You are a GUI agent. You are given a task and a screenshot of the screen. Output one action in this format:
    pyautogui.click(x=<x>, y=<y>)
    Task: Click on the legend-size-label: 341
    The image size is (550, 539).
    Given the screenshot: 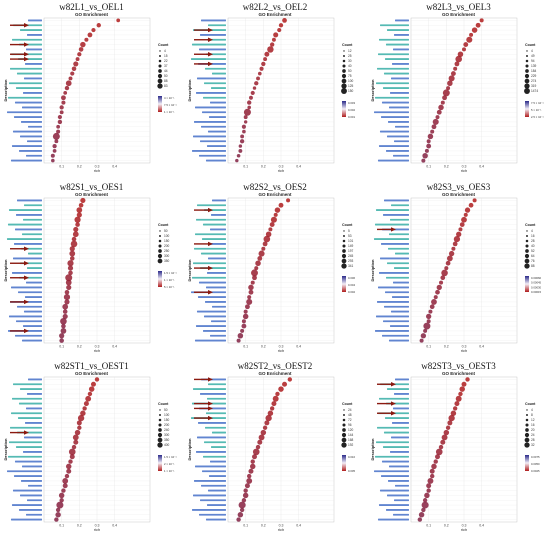 What is the action you would take?
    pyautogui.click(x=351, y=266)
    